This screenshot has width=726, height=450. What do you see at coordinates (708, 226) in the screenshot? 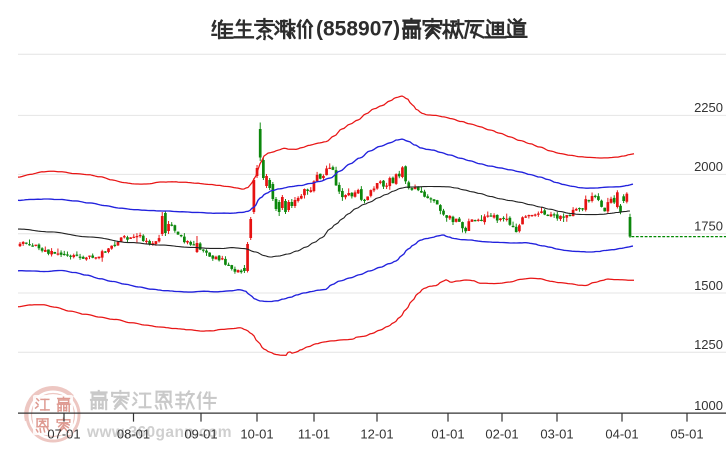
I see `svg-text: 1750` at bounding box center [708, 226].